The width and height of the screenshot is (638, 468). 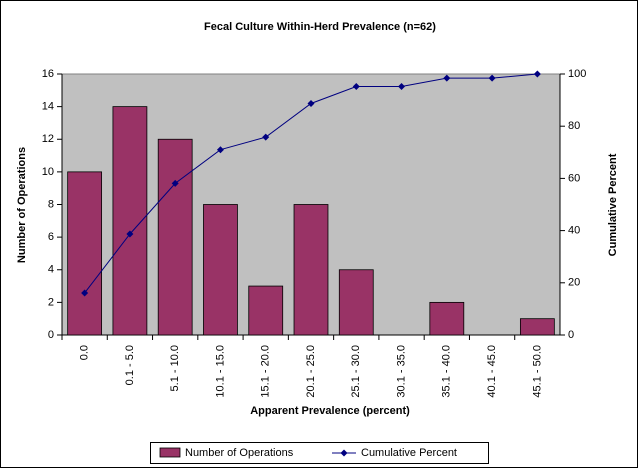 What do you see at coordinates (130, 365) in the screenshot?
I see `x-tick-label: 0.1 - 5.0` at bounding box center [130, 365].